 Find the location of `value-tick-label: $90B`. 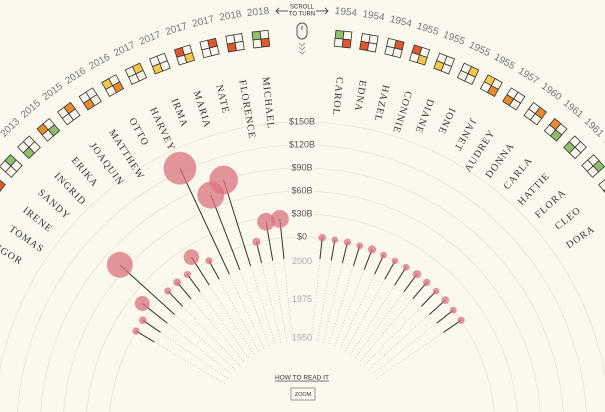

value-tick-label: $90B is located at coordinates (301, 167).